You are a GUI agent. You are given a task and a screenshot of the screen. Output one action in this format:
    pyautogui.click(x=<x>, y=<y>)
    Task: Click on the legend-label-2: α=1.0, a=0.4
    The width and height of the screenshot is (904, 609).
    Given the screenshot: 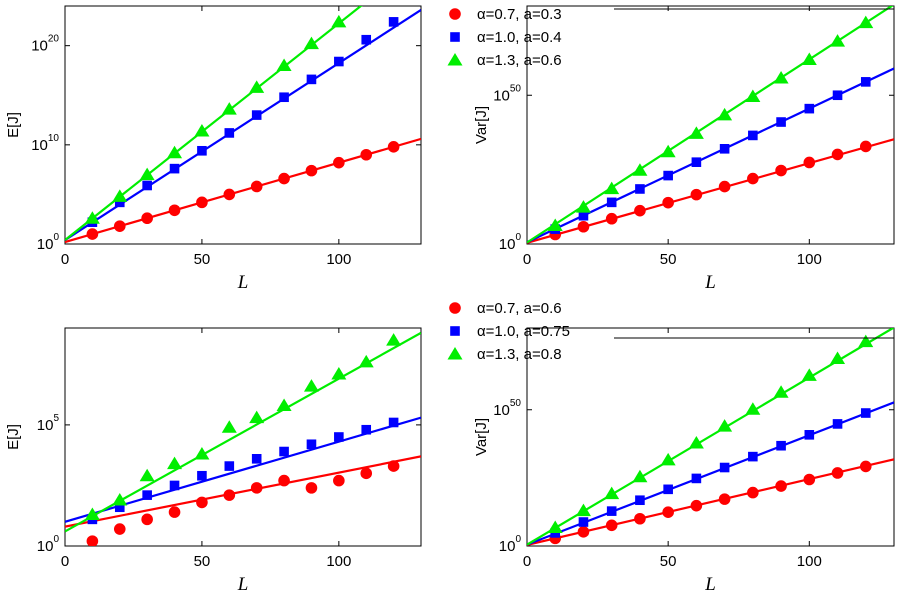 What is the action you would take?
    pyautogui.click(x=519, y=37)
    